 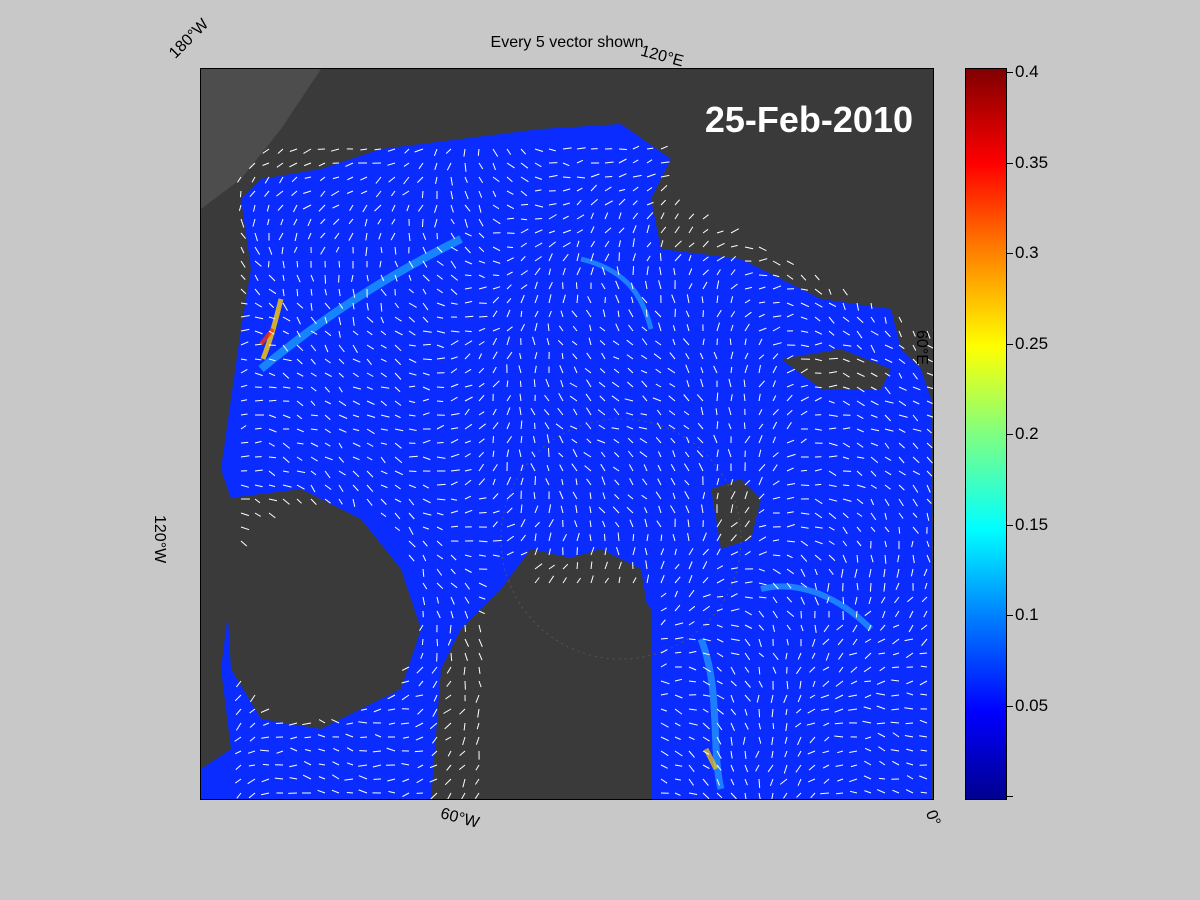 What do you see at coordinates (1010, 163) in the screenshot?
I see `colorbar-tick-mark` at bounding box center [1010, 163].